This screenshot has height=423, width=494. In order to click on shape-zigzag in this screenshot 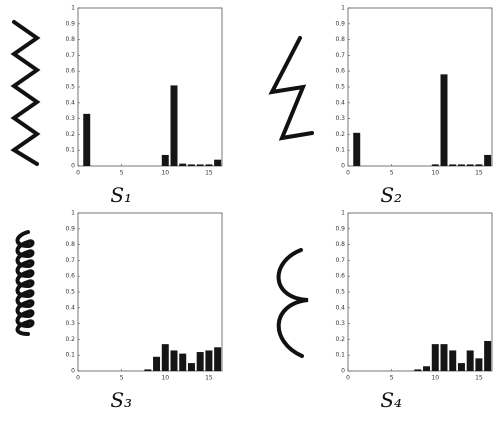, I will do `click(25, 93)`.